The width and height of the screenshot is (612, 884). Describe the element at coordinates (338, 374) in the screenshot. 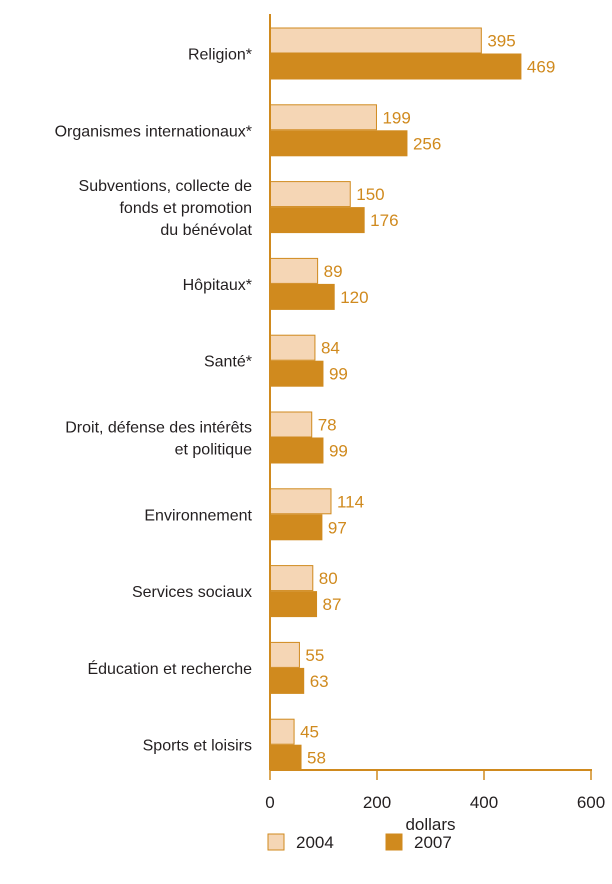

I see `value-label-2007-4: 99` at that location.